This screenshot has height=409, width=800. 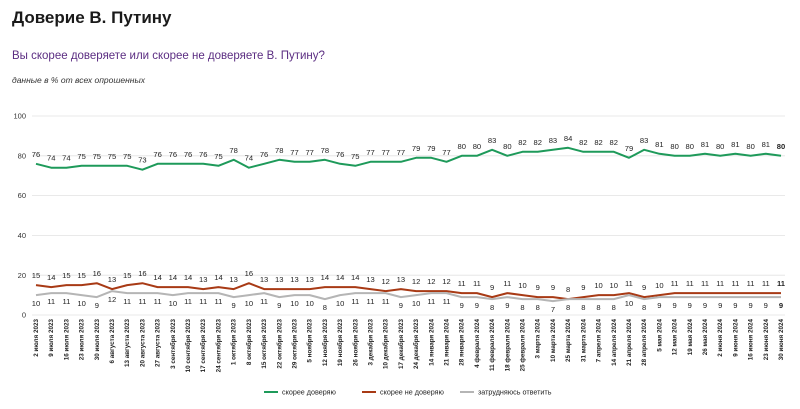 I want to click on x-tick-label: 26 мая 2024, so click(x=705, y=337).